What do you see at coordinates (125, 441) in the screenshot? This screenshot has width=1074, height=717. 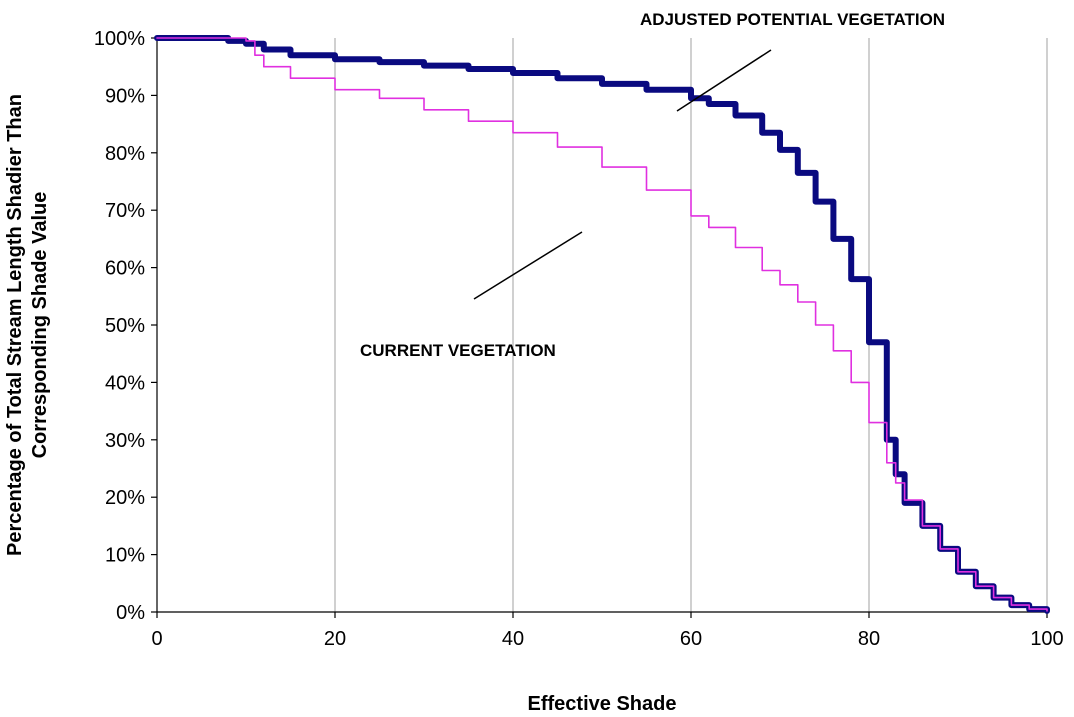 I see `y-tick-label-30: 30%` at bounding box center [125, 441].